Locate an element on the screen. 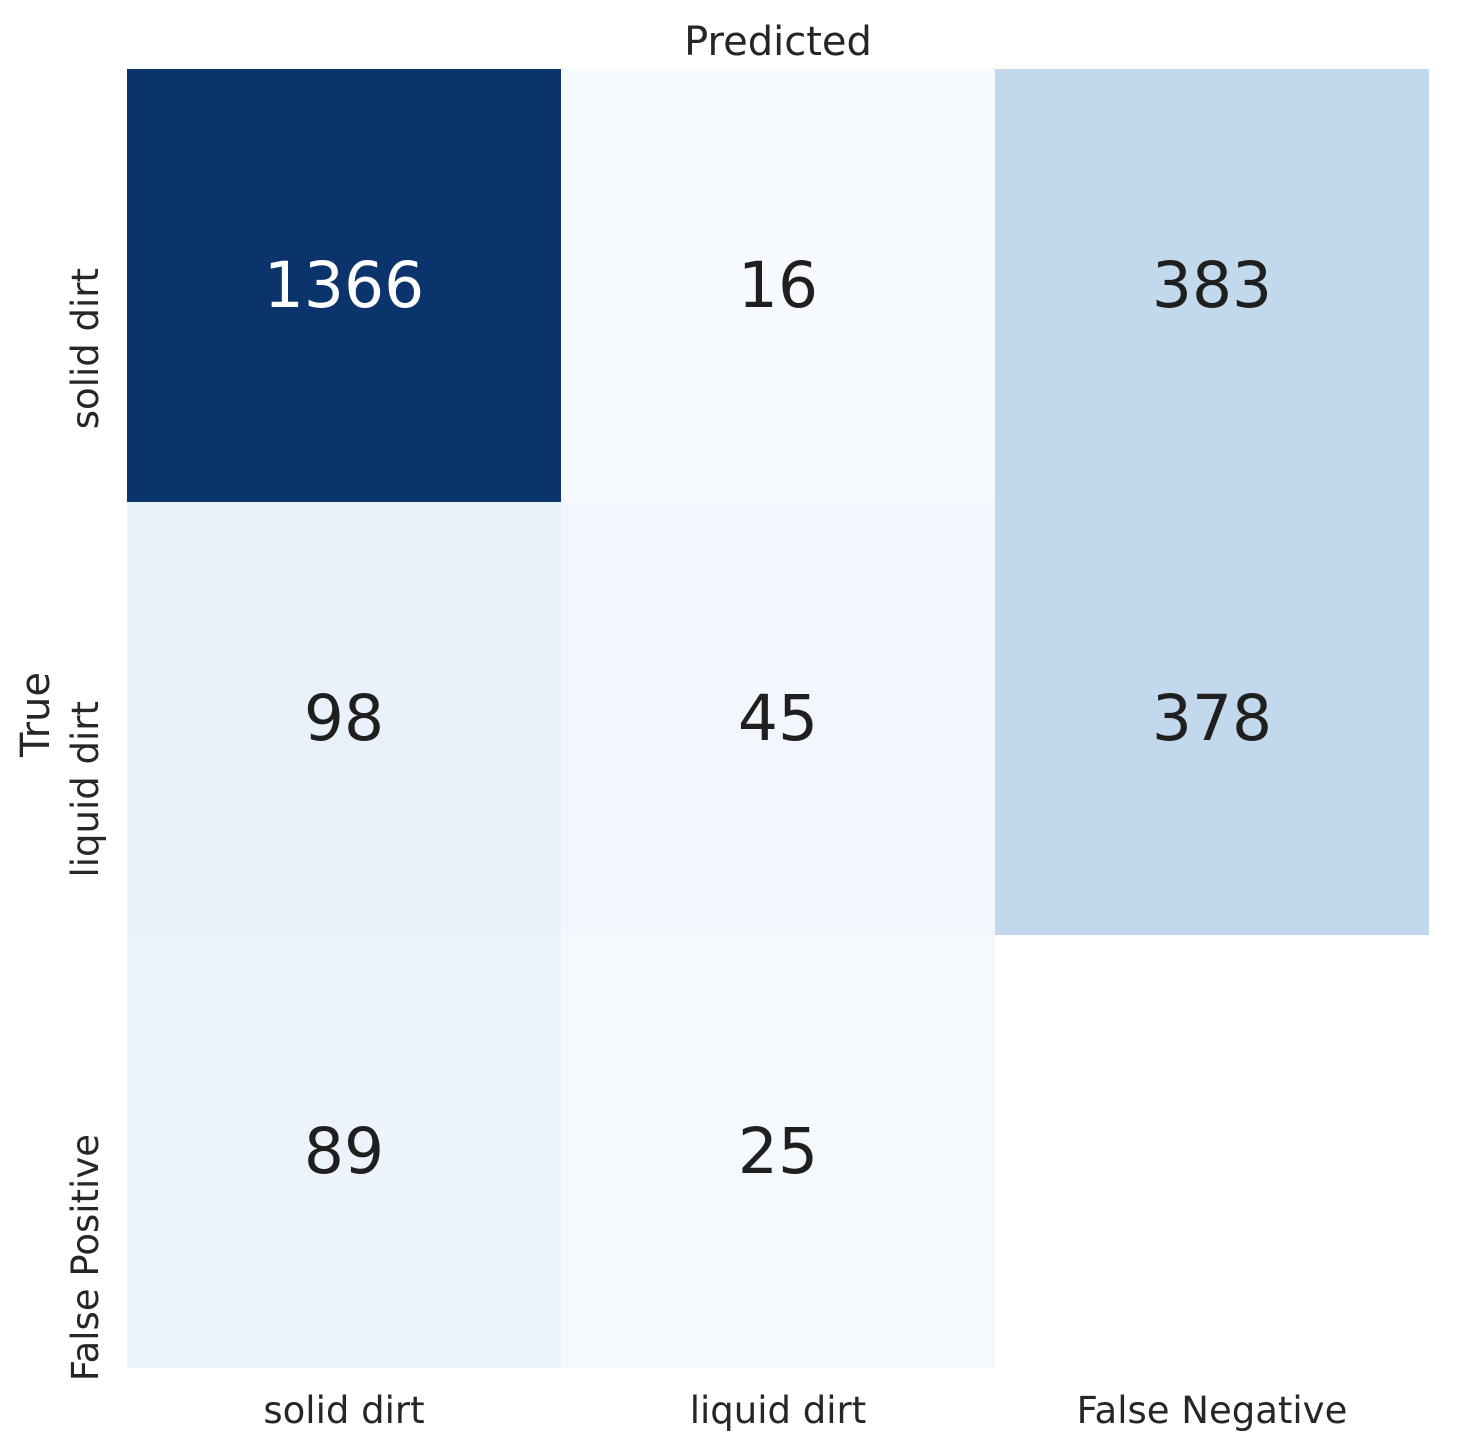  y-tick-label-1: liquid dirt is located at coordinates (85, 789).